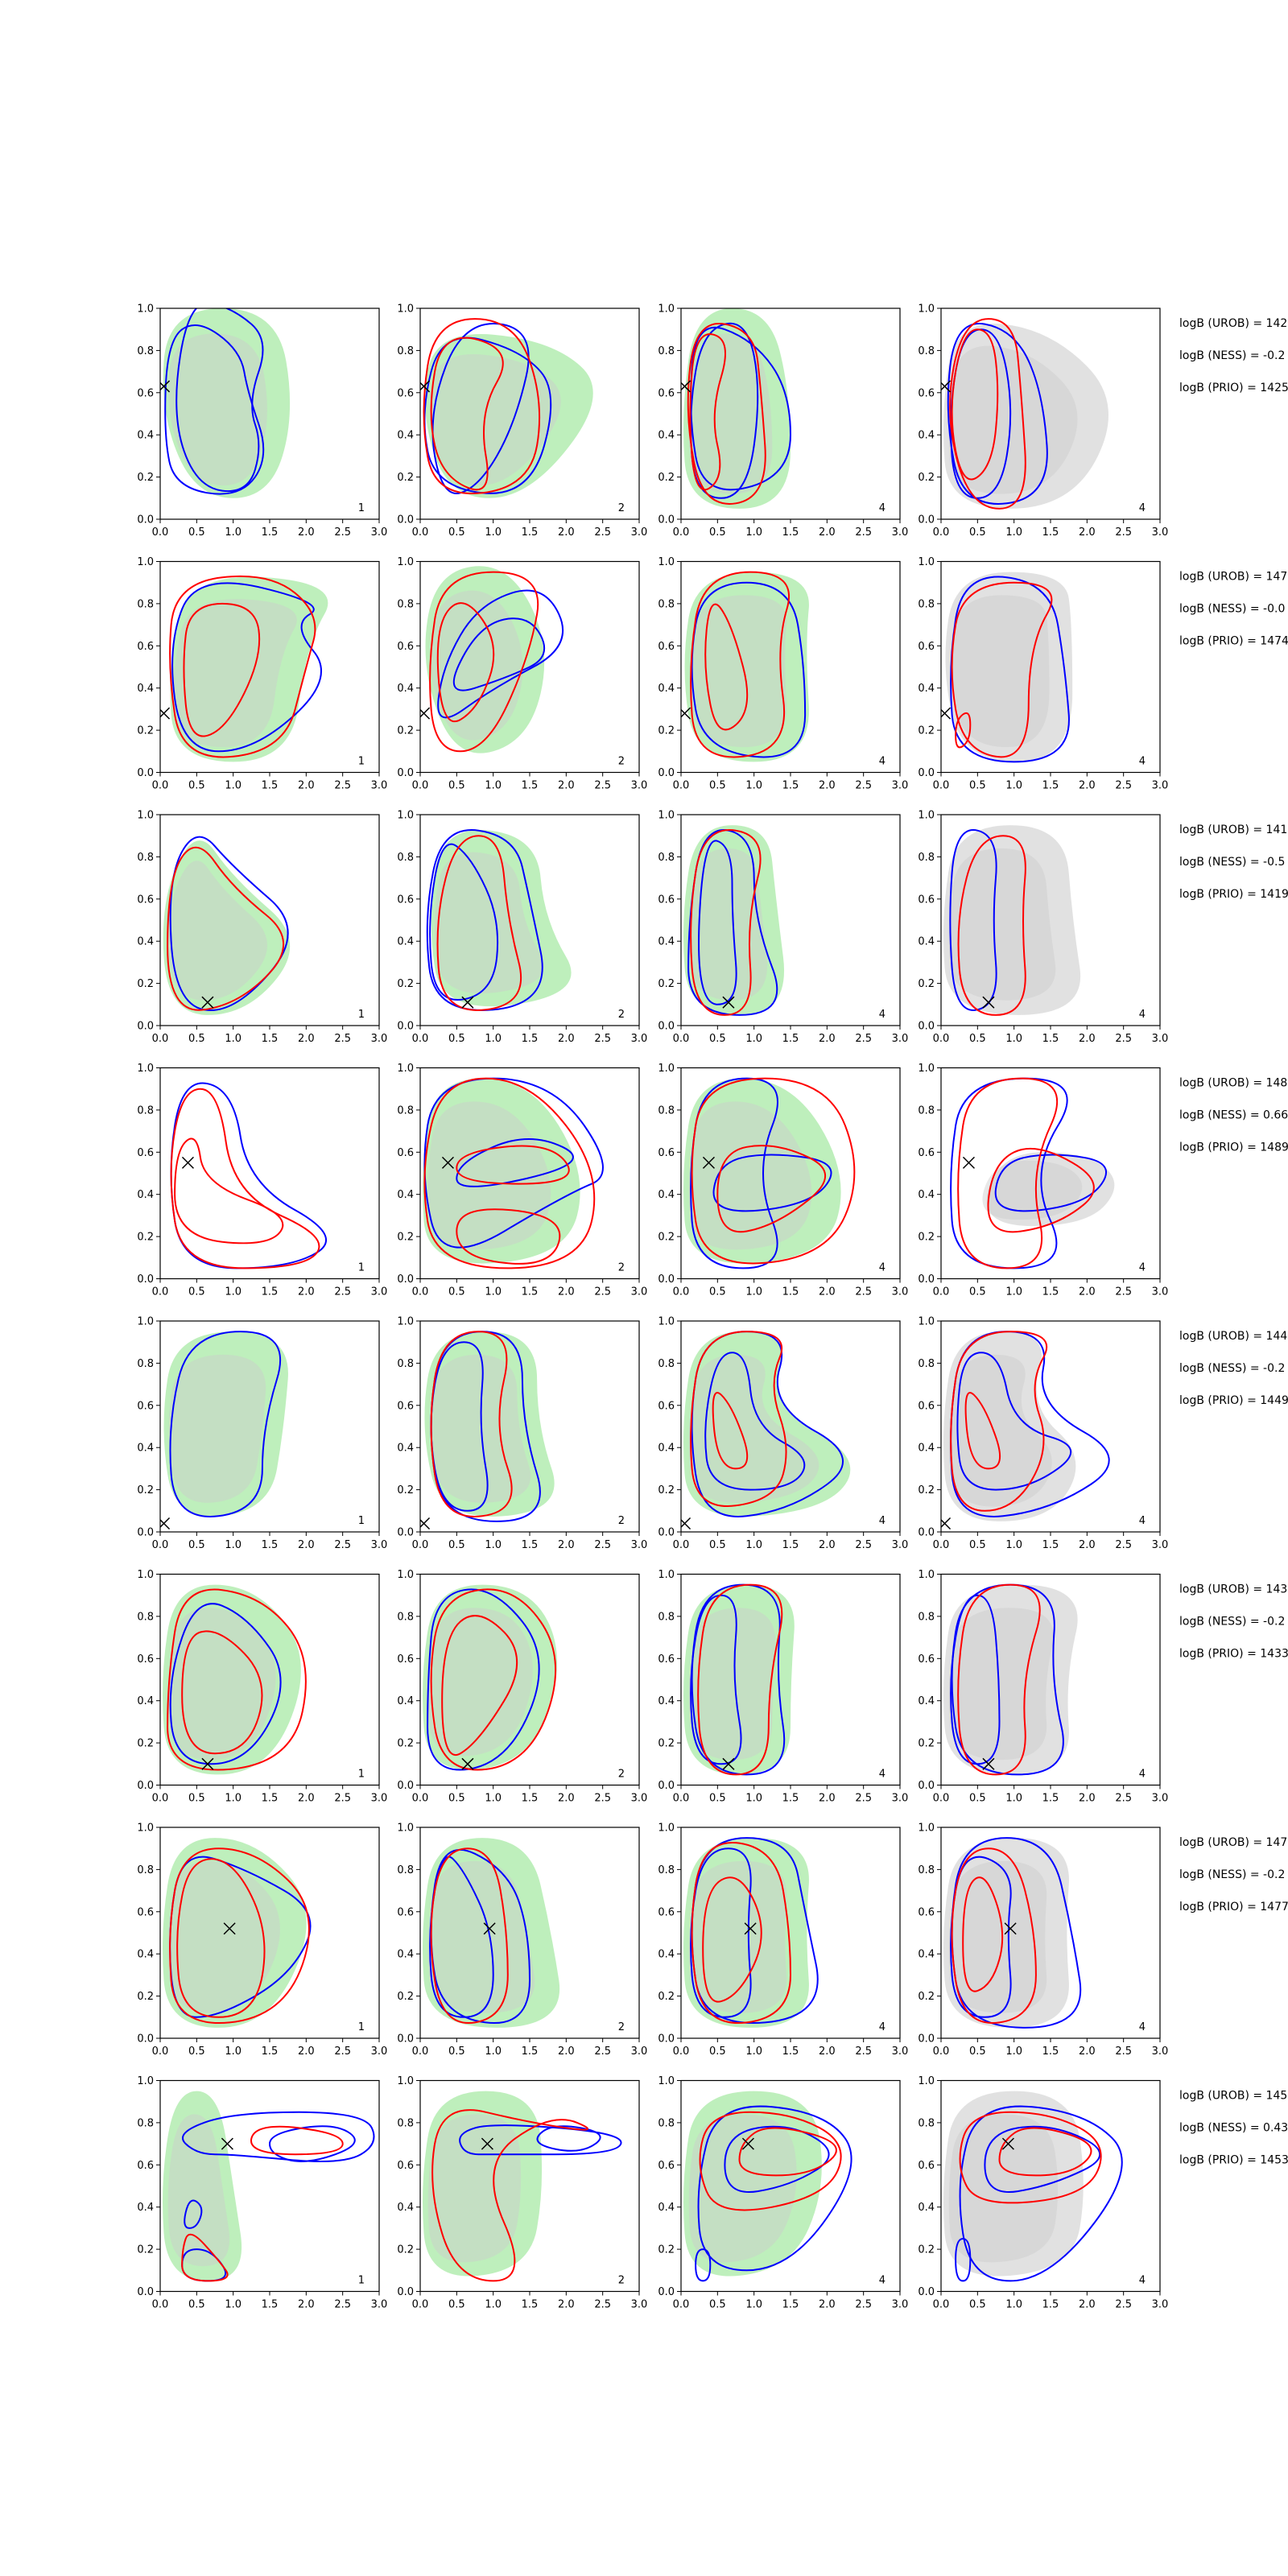 The width and height of the screenshot is (1288, 2576). What do you see at coordinates (262, 2193) in the screenshot?
I see `panel-r8-c1: 0.0 0.5 1.0 1.5 2.0 2.5 3.0 0.0 0.2 0.4 0.6 0.8 1.0 1` at bounding box center [262, 2193].